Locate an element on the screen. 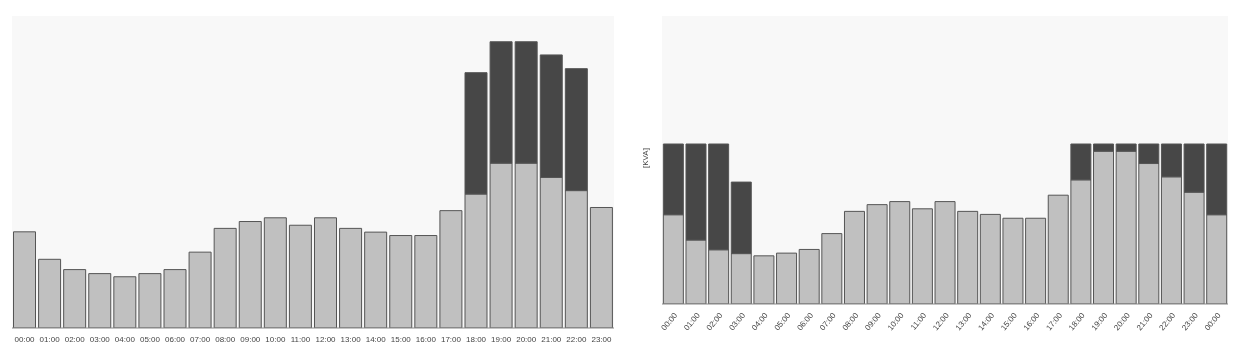 The height and width of the screenshot is (354, 1245). x-tick-label: 21:00 is located at coordinates (551, 339).